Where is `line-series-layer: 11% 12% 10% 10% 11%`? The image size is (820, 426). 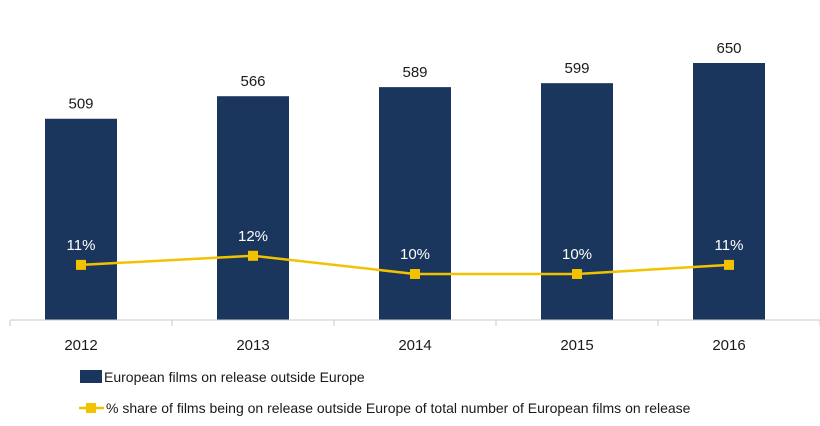 line-series-layer: 11% 12% 10% 10% 11% is located at coordinates (405, 253).